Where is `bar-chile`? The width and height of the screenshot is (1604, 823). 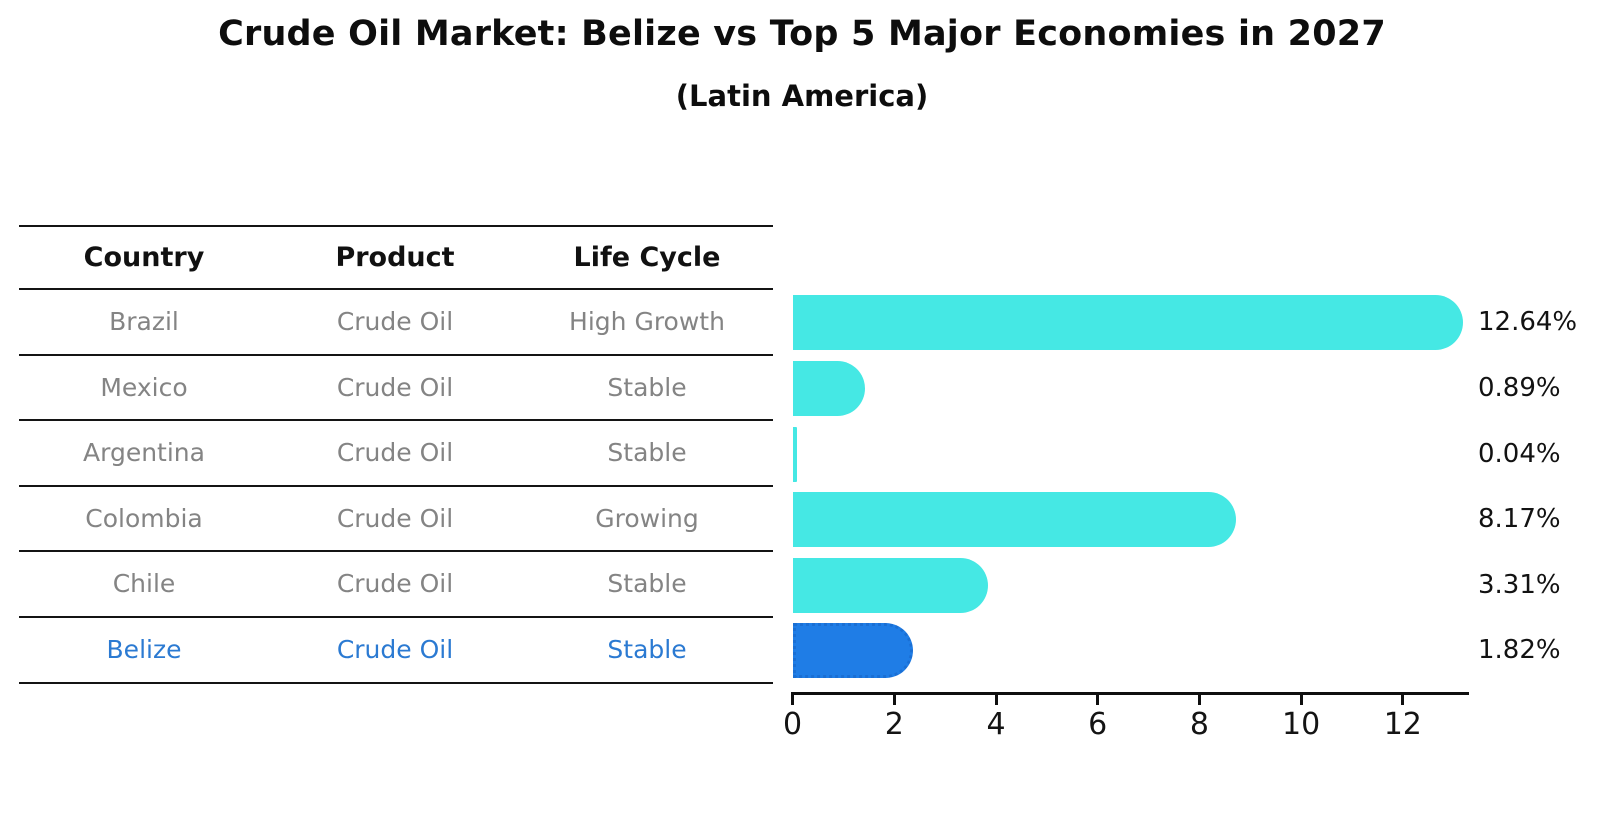
bar-chile is located at coordinates (890, 585).